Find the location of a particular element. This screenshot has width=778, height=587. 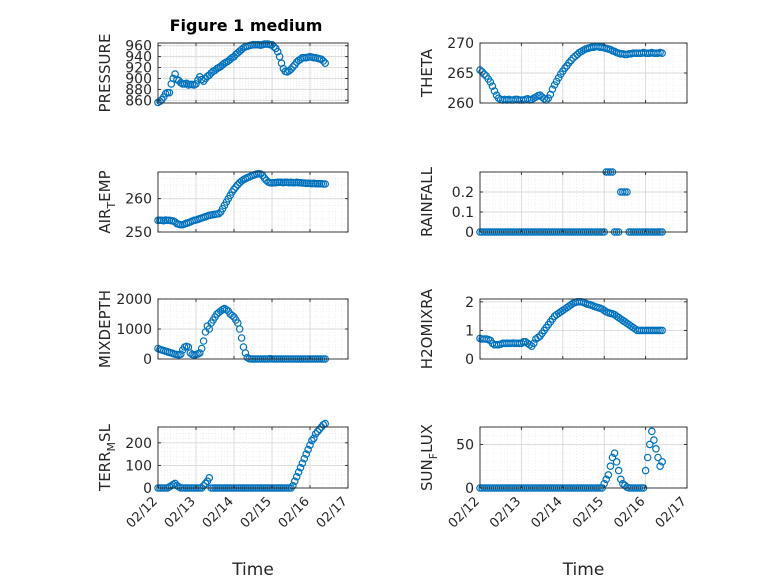

y-axis-label-subscript: M is located at coordinates (111, 447).